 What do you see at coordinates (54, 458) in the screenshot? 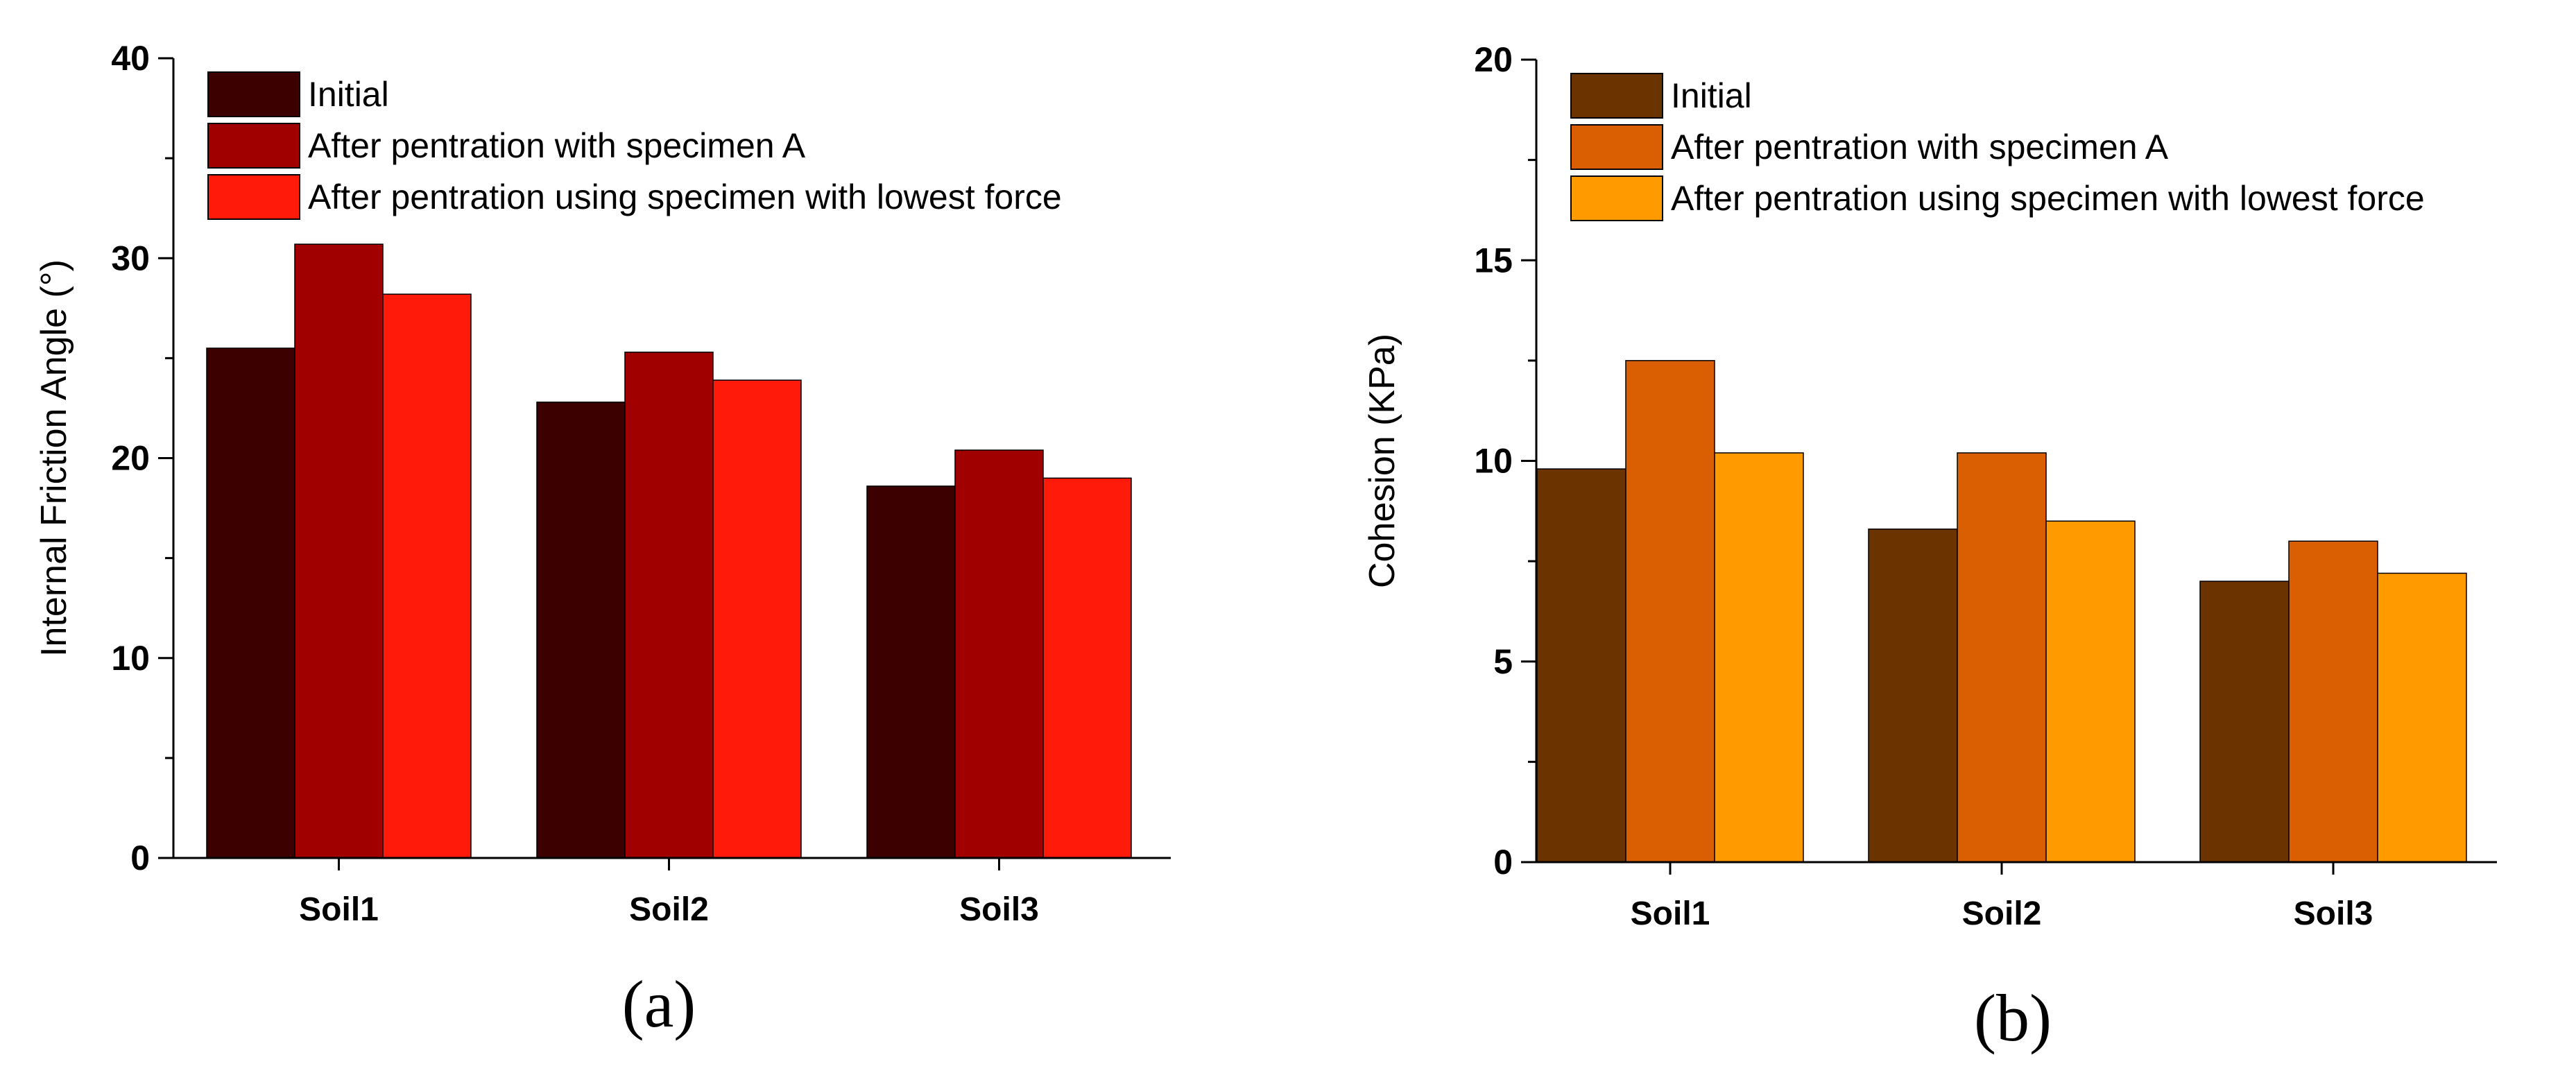
I see `y-axis-title: Internal Friction Angle (°)` at bounding box center [54, 458].